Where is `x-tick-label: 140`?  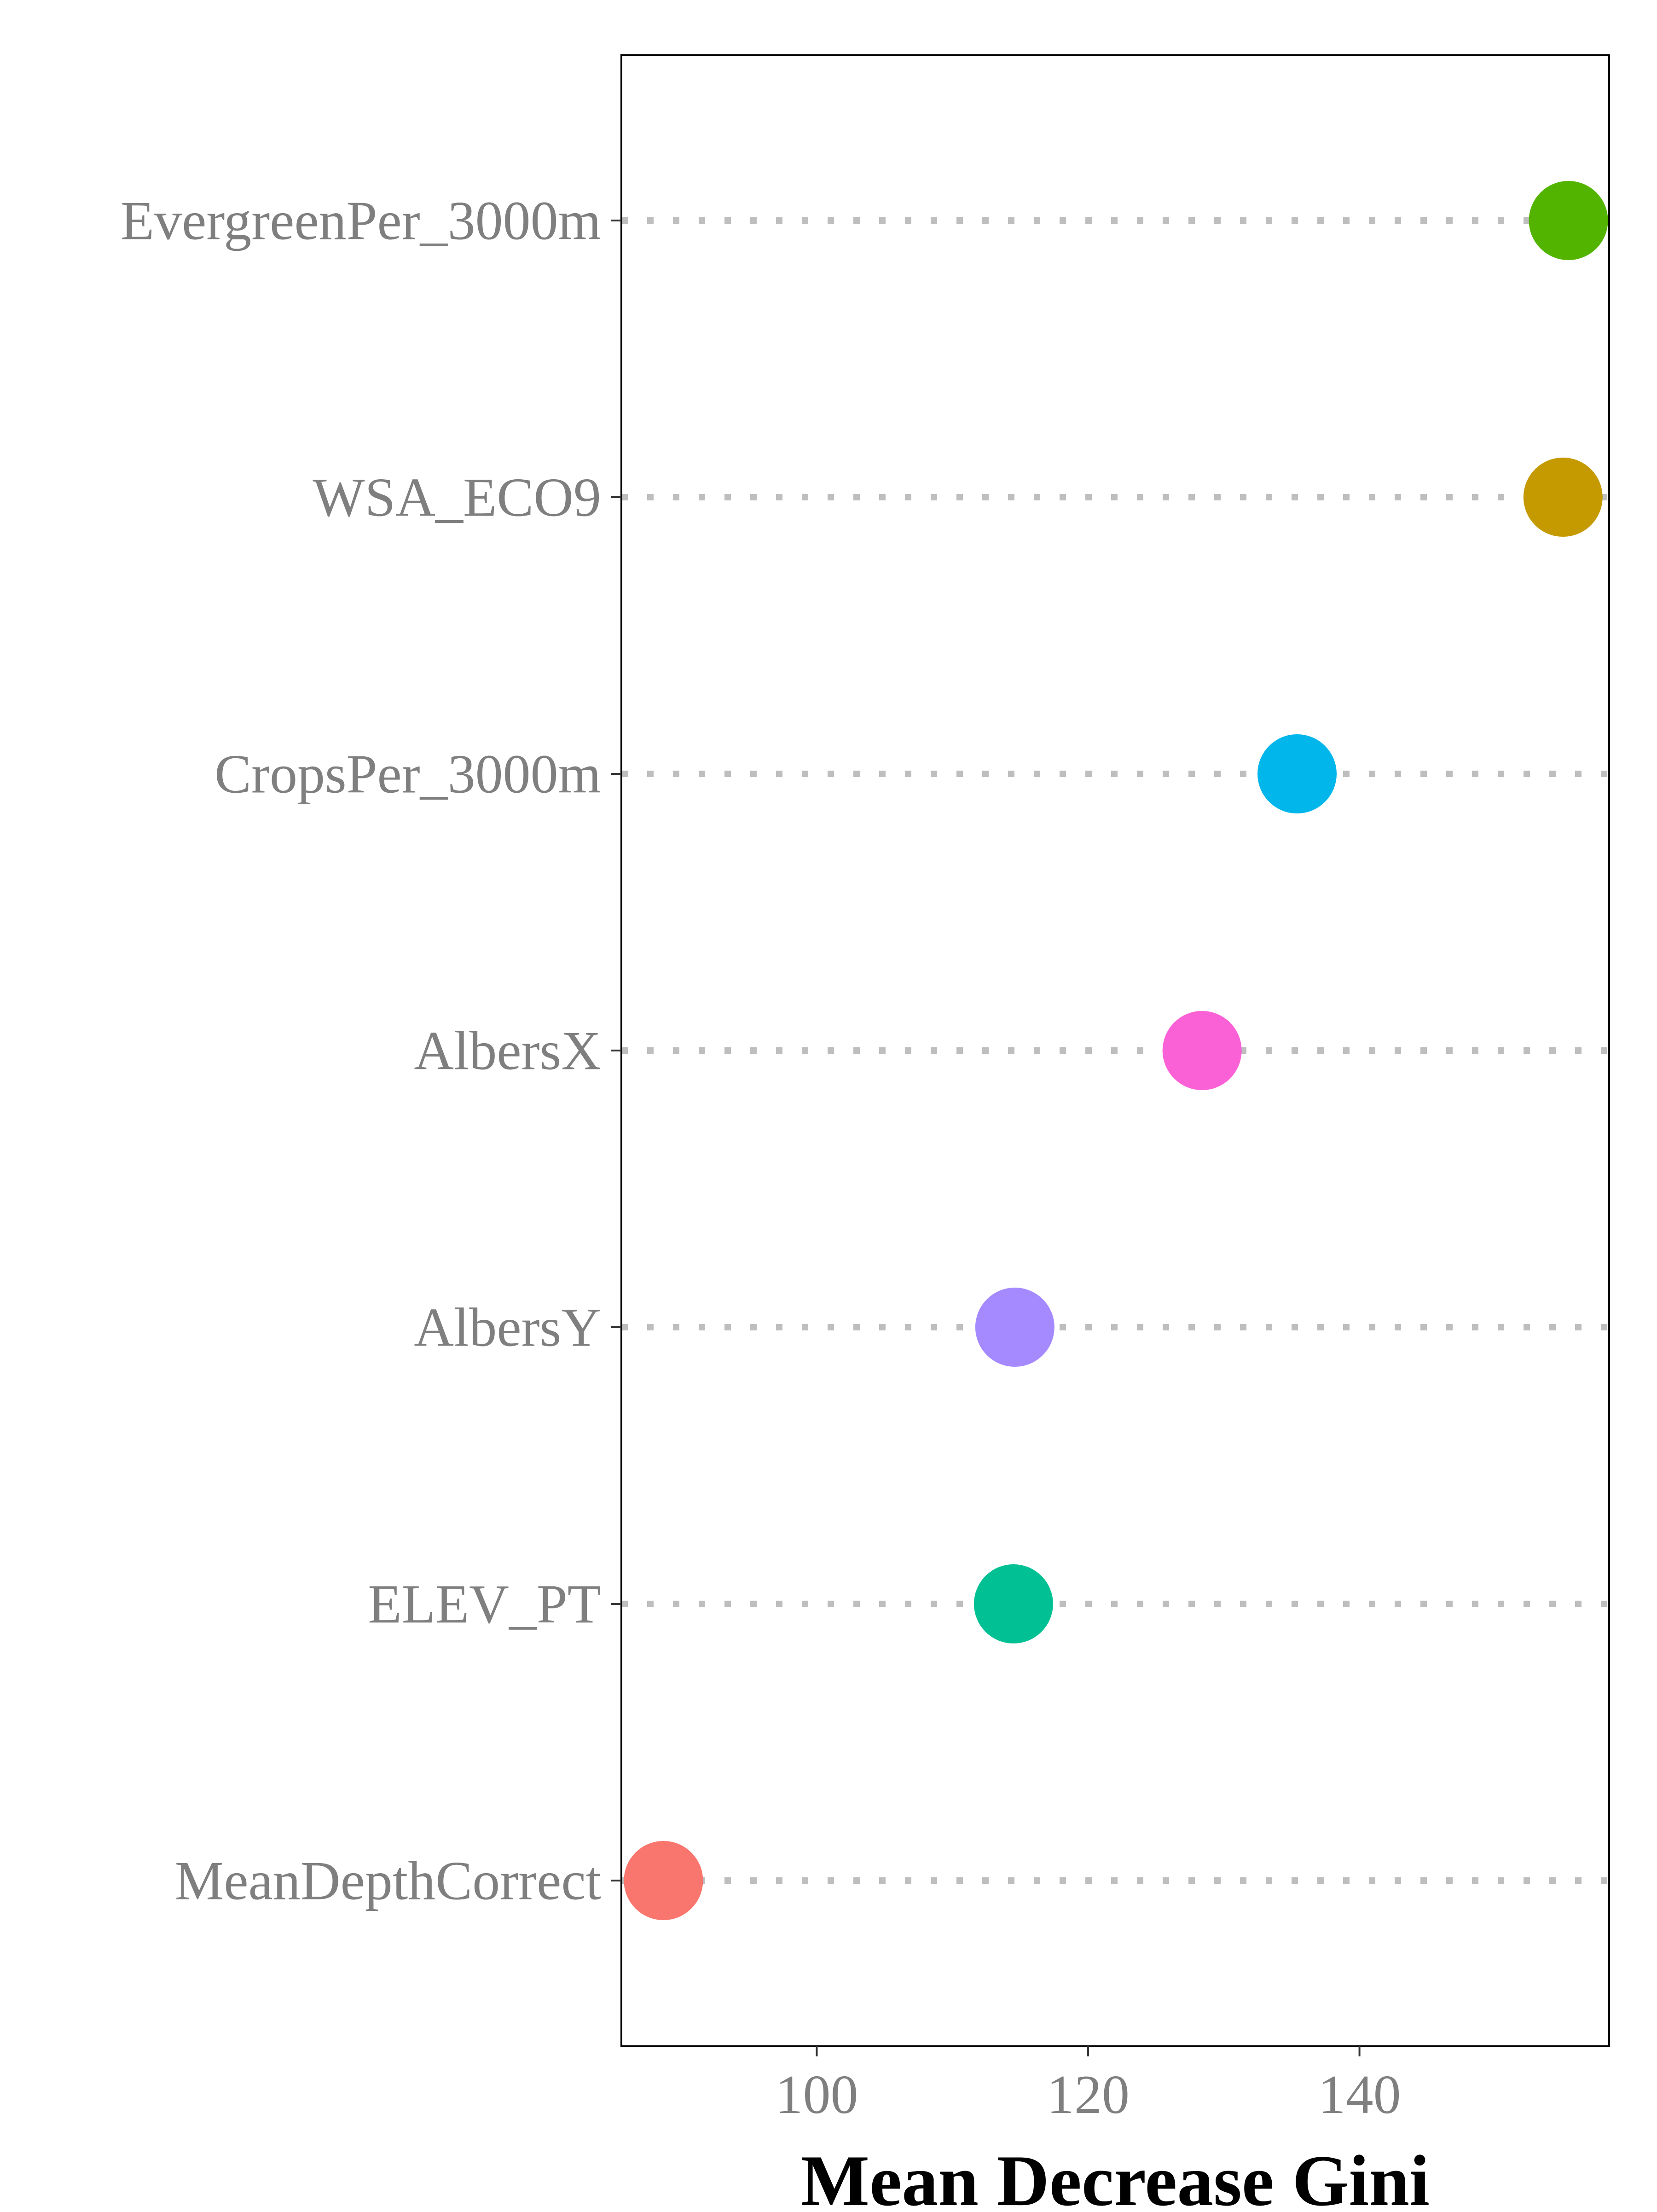
x-tick-label: 140 is located at coordinates (1359, 2095).